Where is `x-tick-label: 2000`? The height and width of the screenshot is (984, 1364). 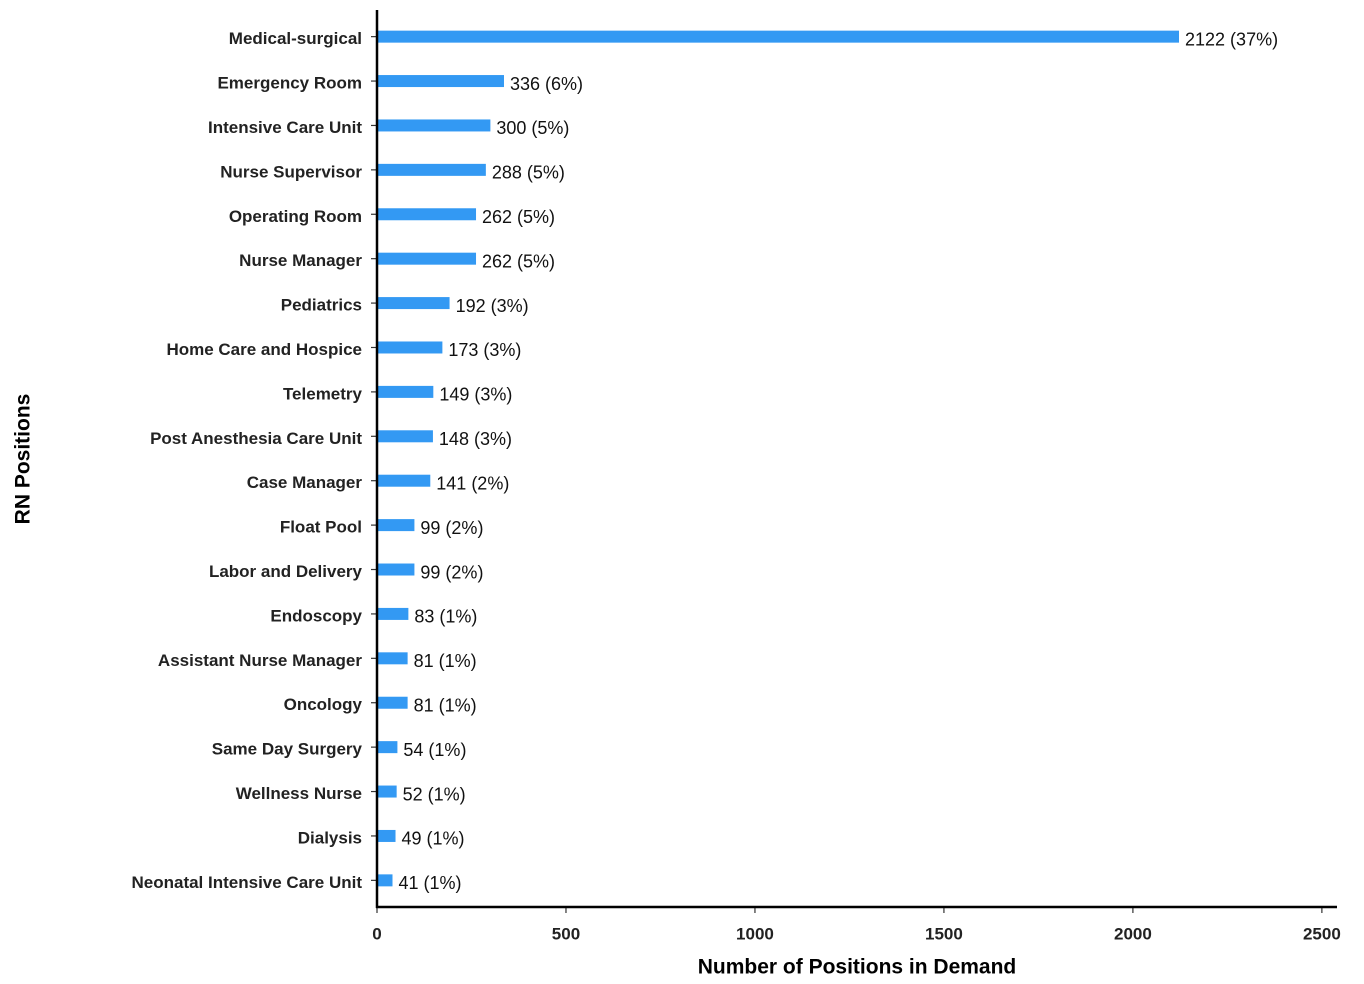 x-tick-label: 2000 is located at coordinates (1133, 933).